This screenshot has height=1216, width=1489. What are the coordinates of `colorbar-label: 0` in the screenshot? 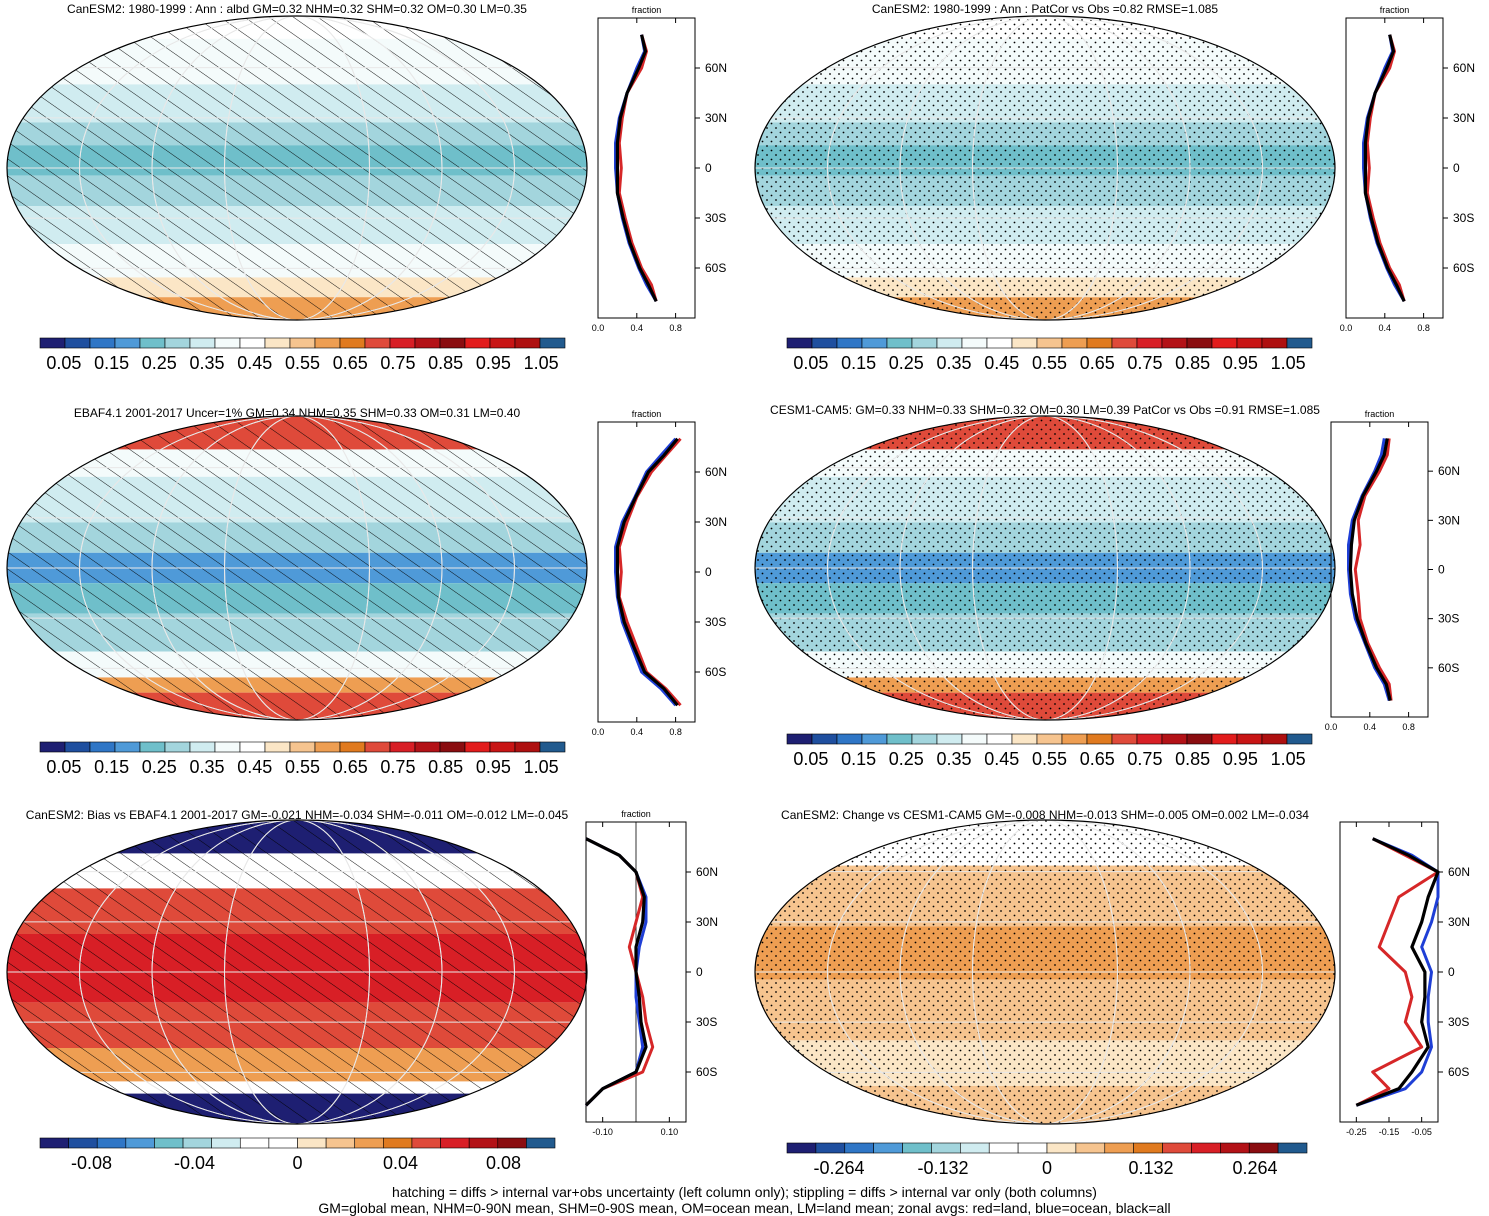 It's located at (1047, 1168).